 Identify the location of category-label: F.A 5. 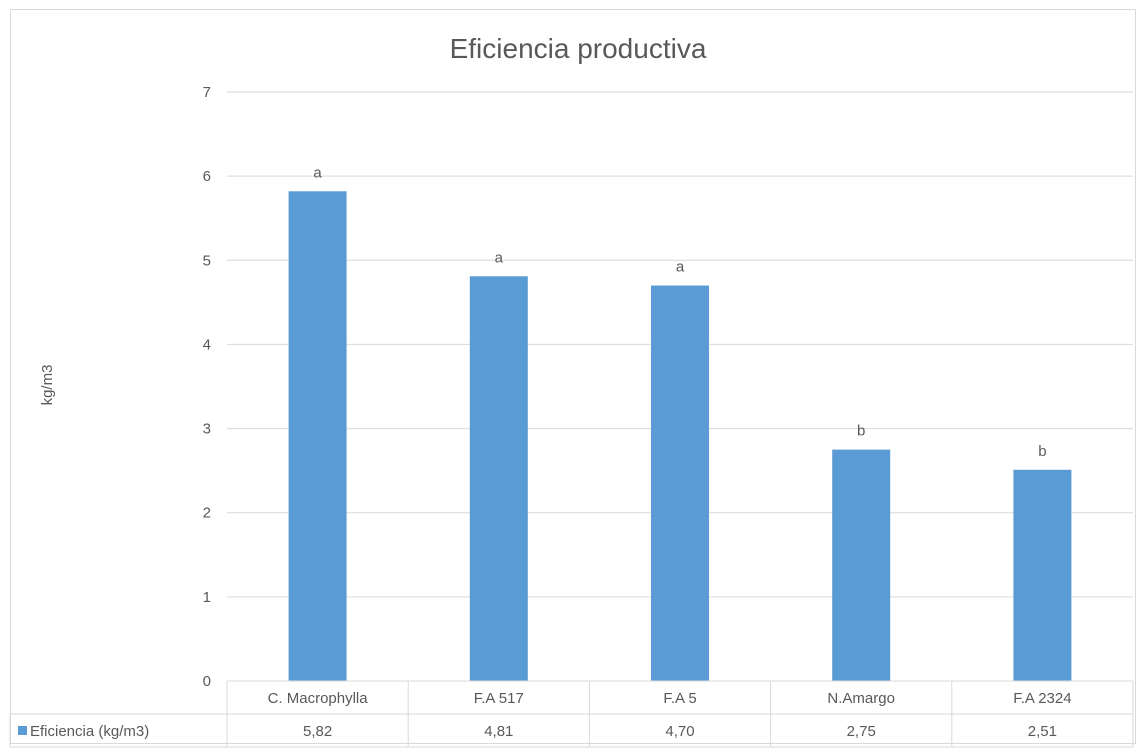
(679, 698).